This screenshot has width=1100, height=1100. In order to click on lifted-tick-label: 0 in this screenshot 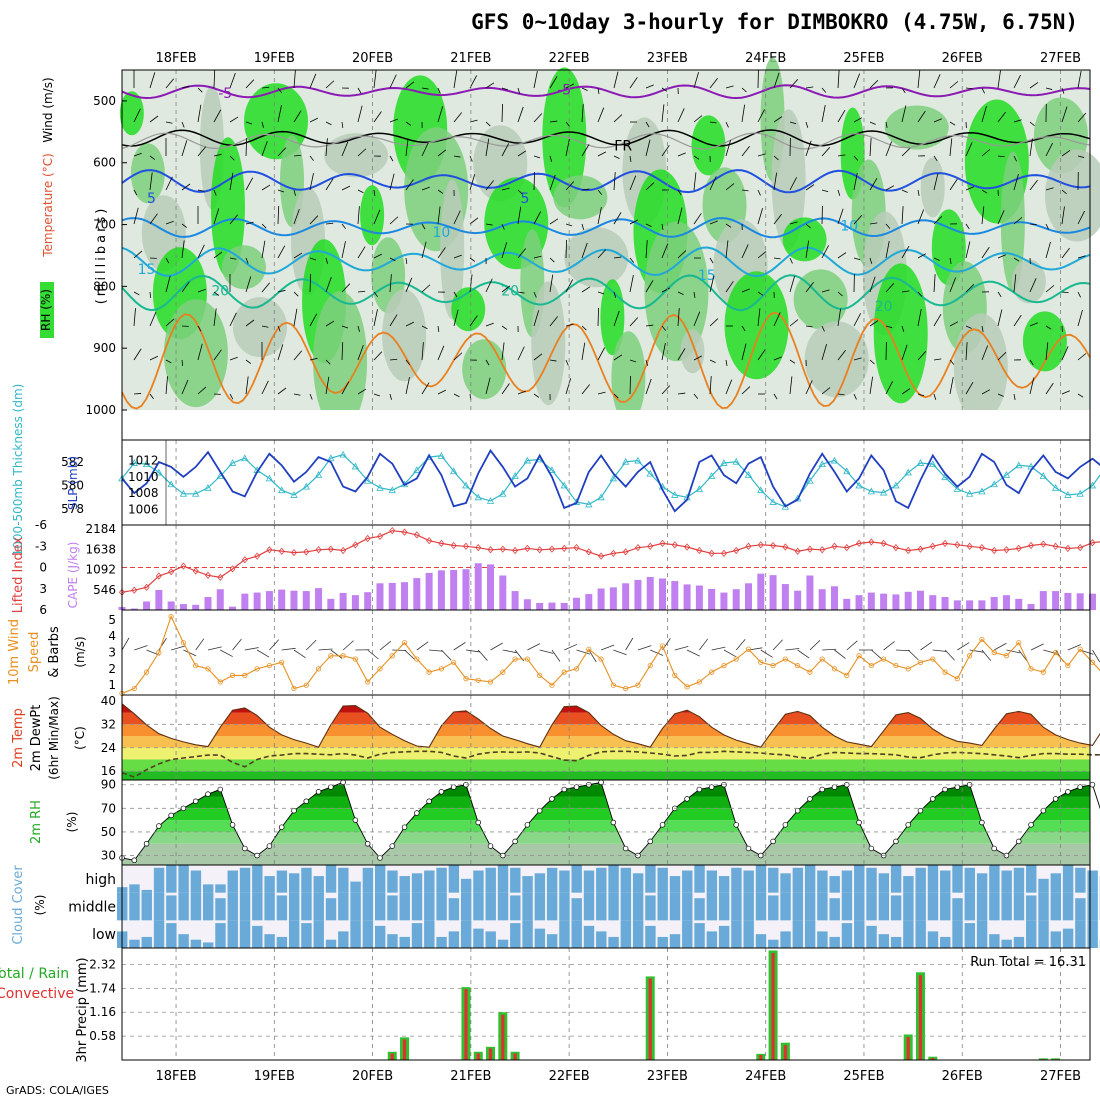, I will do `click(43, 568)`.